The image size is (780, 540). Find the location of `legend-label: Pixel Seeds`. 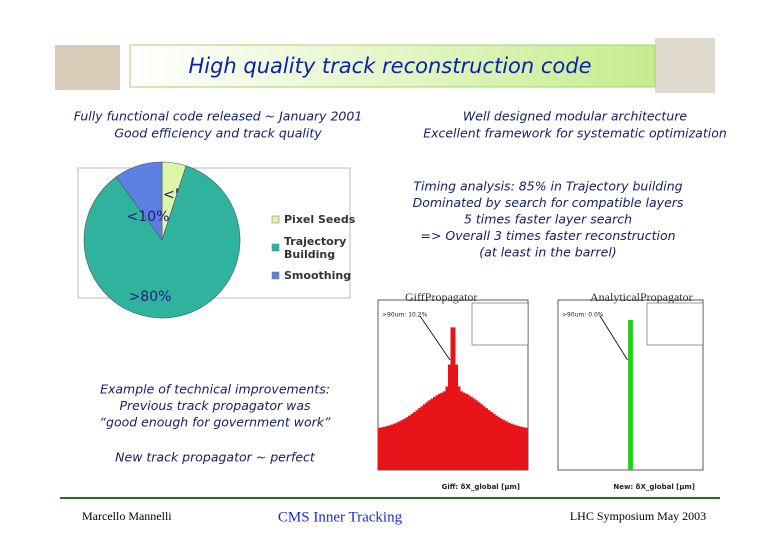

legend-label: Pixel Seeds is located at coordinates (320, 219).